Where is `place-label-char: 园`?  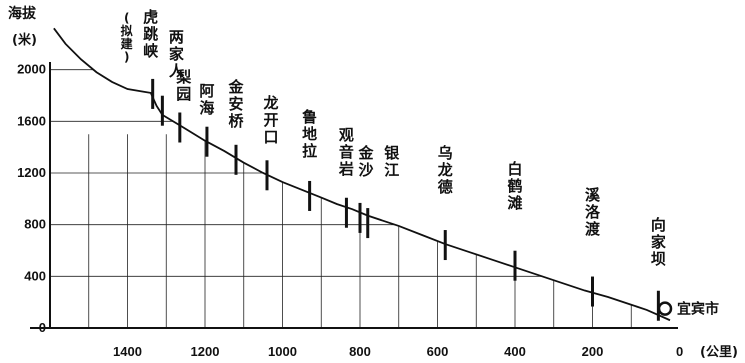
place-label-char: 园 is located at coordinates (183, 94).